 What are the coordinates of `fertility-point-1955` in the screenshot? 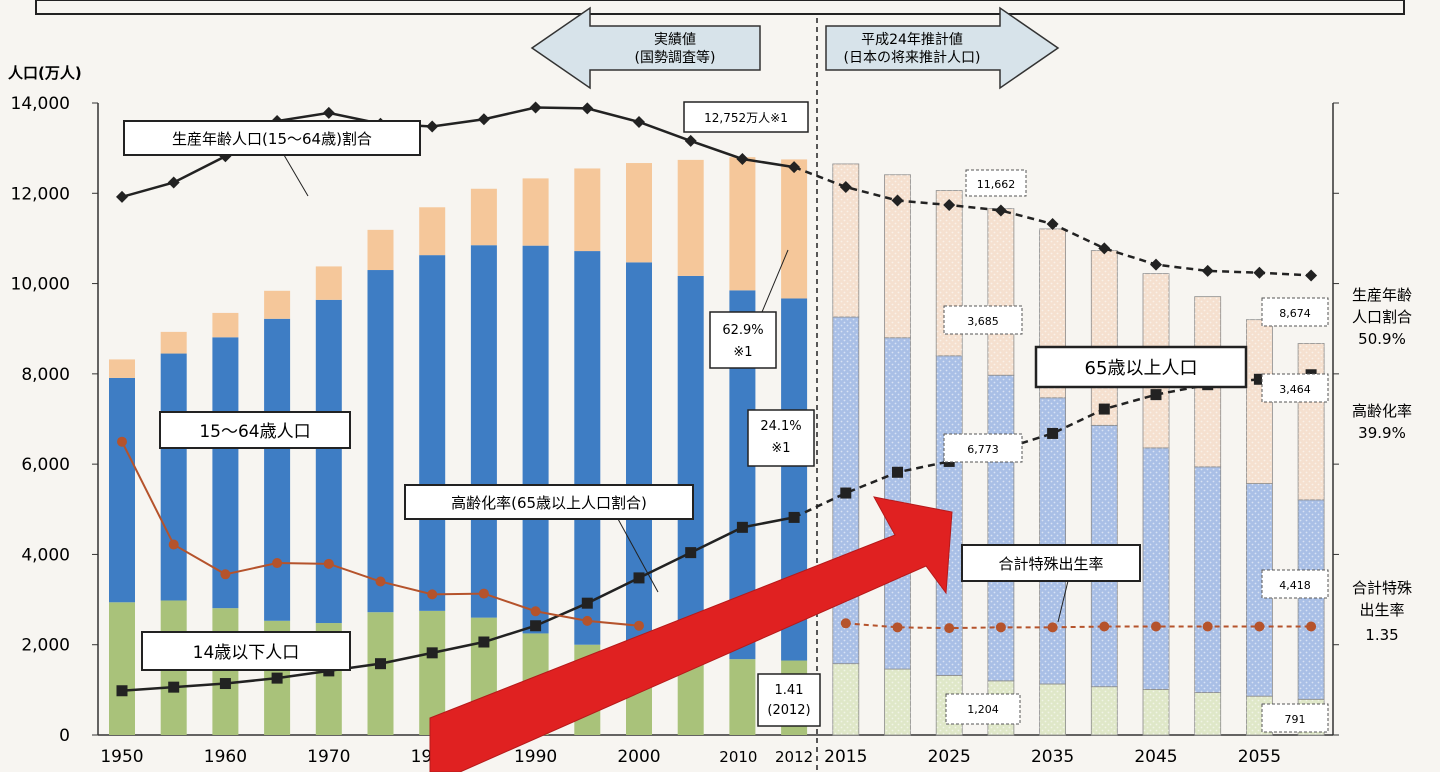 It's located at (173, 544).